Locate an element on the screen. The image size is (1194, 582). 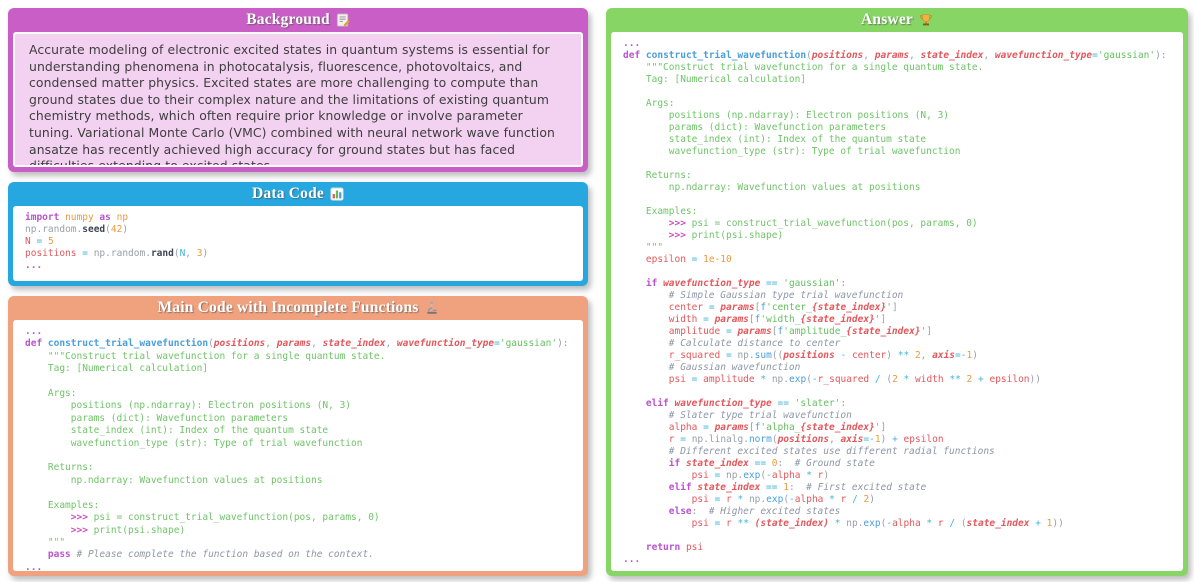
microscope-icon is located at coordinates (432, 308).